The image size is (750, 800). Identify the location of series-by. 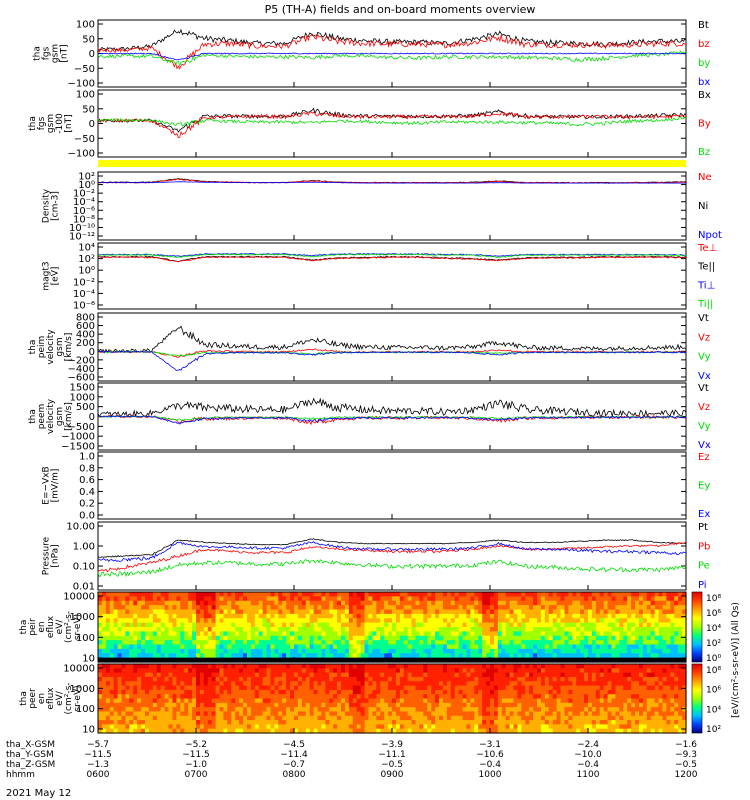
(392, 58).